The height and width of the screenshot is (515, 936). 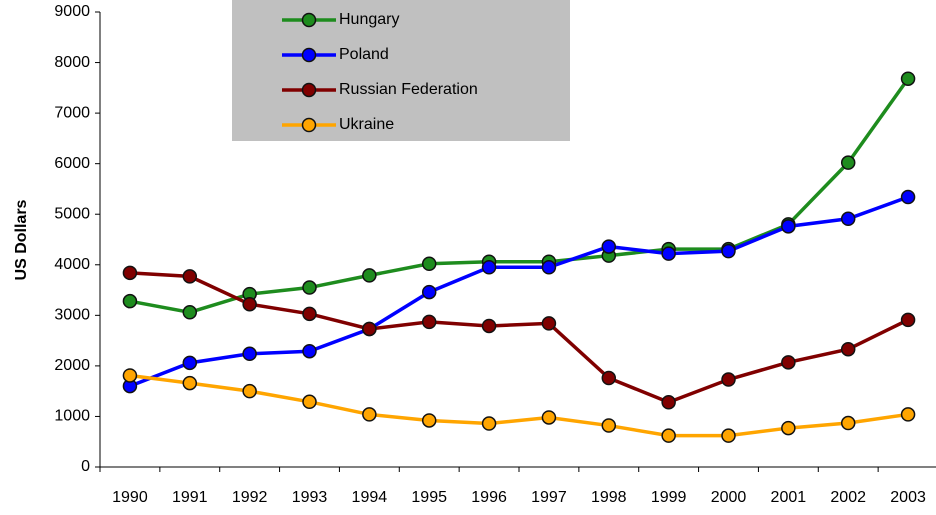 What do you see at coordinates (72, 112) in the screenshot?
I see `y-tick-label: 7000` at bounding box center [72, 112].